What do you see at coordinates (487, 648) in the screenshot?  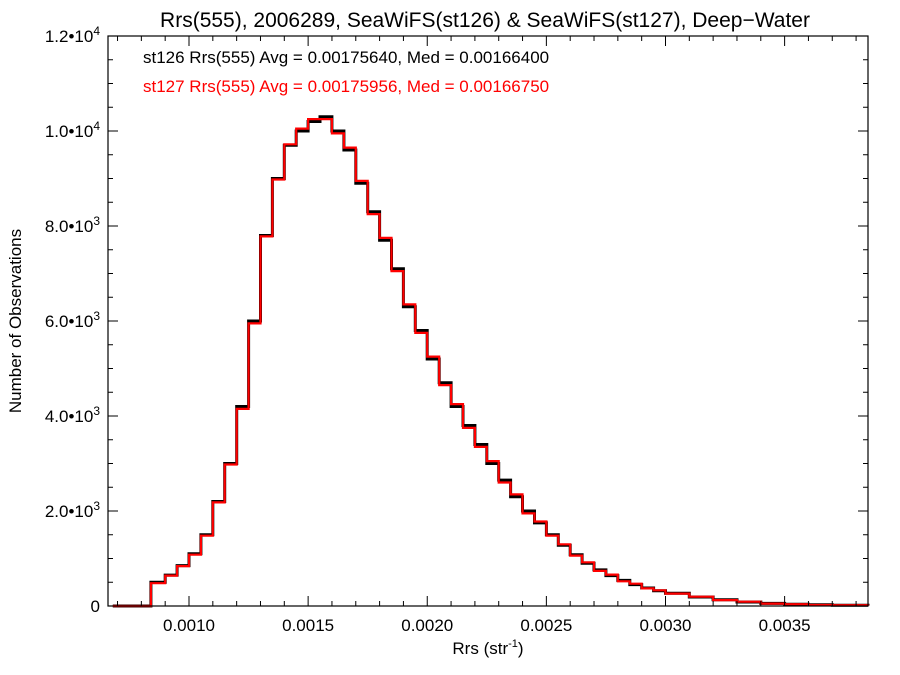 I see `x-axis-label: Rrs (str-1)` at bounding box center [487, 648].